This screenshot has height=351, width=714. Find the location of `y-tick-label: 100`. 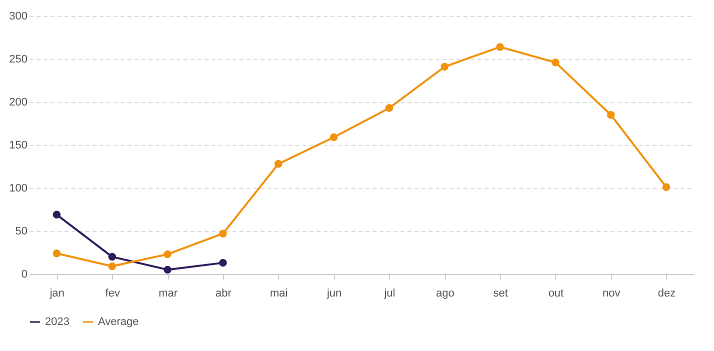

y-tick-label: 100 is located at coordinates (18, 188).